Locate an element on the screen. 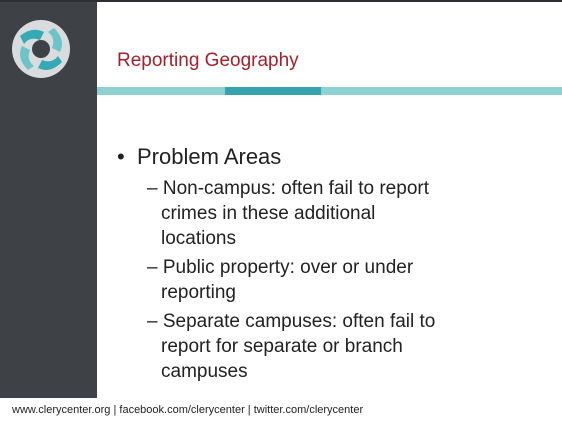  bullet: Problem Areas is located at coordinates (285, 157).